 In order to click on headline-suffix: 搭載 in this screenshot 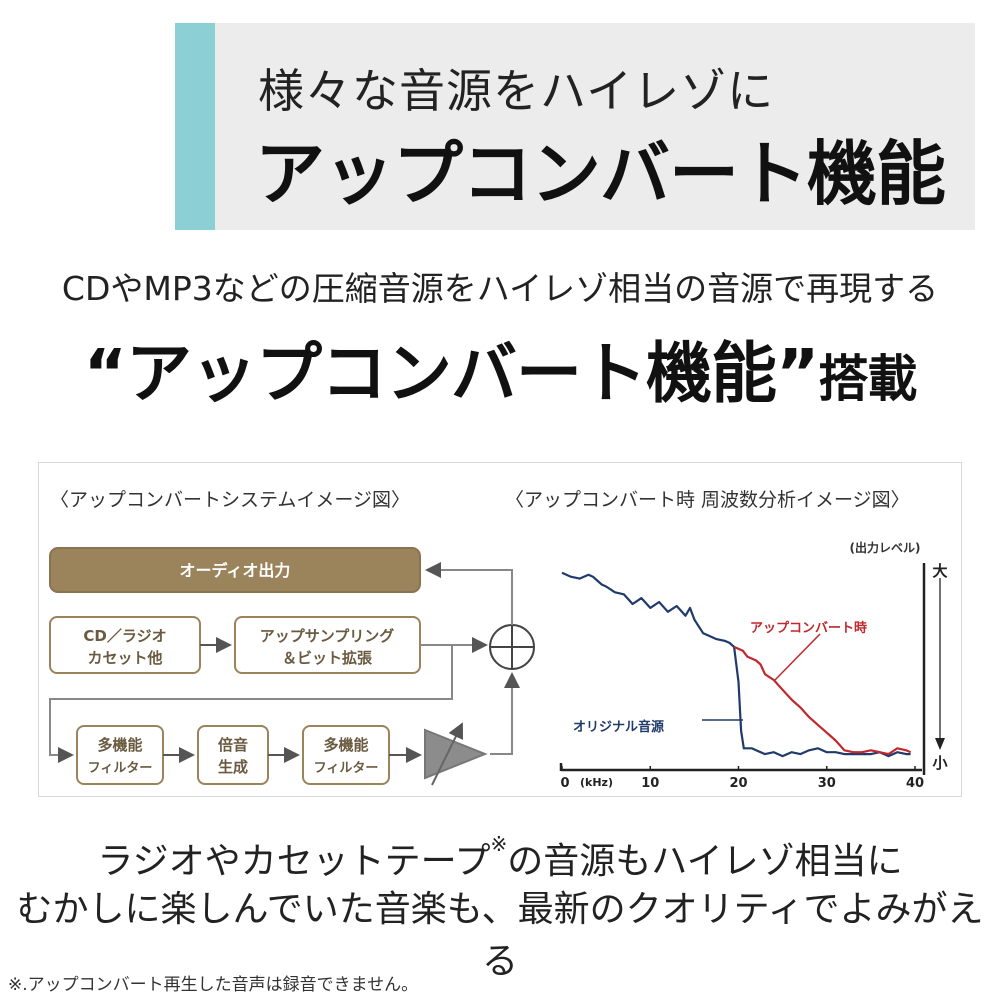, I will do `click(867, 379)`.